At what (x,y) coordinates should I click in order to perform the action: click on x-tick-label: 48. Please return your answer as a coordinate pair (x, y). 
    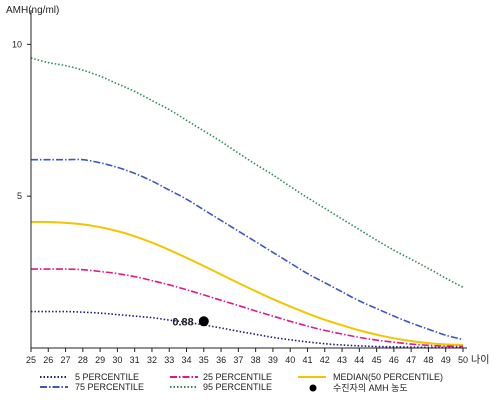
    Looking at the image, I should click on (428, 360).